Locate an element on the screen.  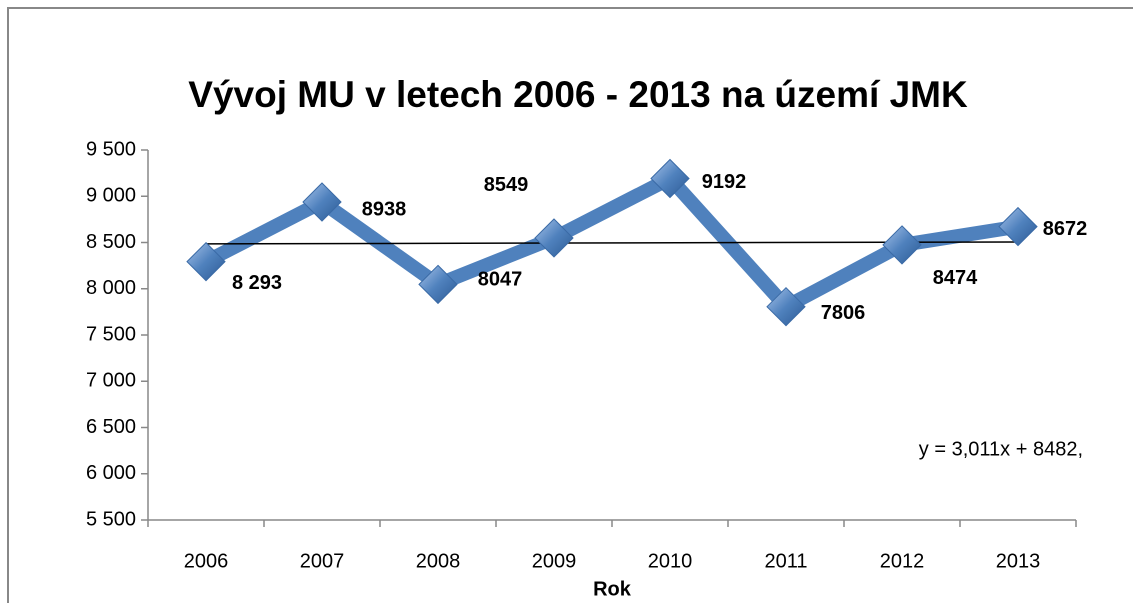
y-tick-label: 9 000 is located at coordinates (111, 196).